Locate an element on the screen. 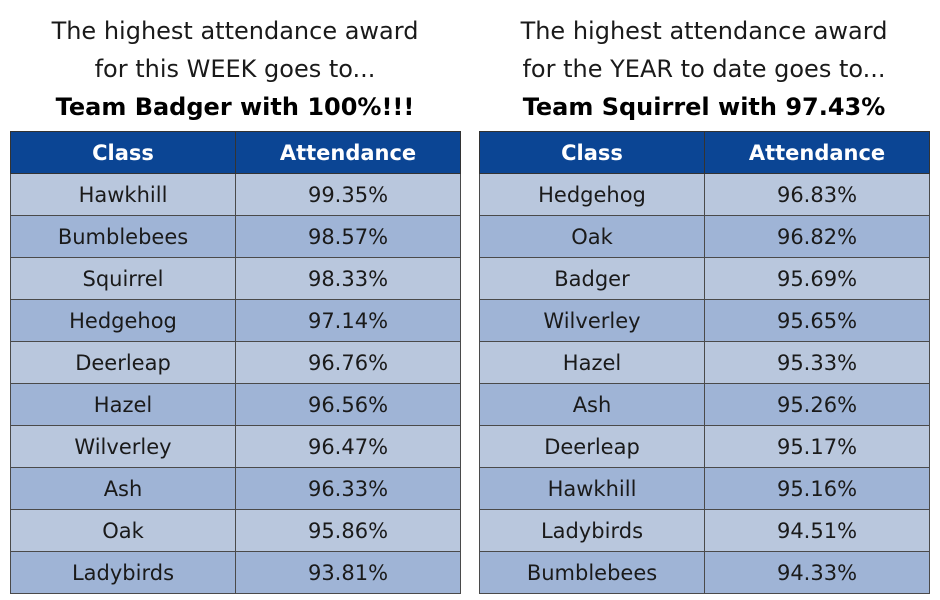 The image size is (940, 600). attendance-cell: 95.69% is located at coordinates (817, 278).